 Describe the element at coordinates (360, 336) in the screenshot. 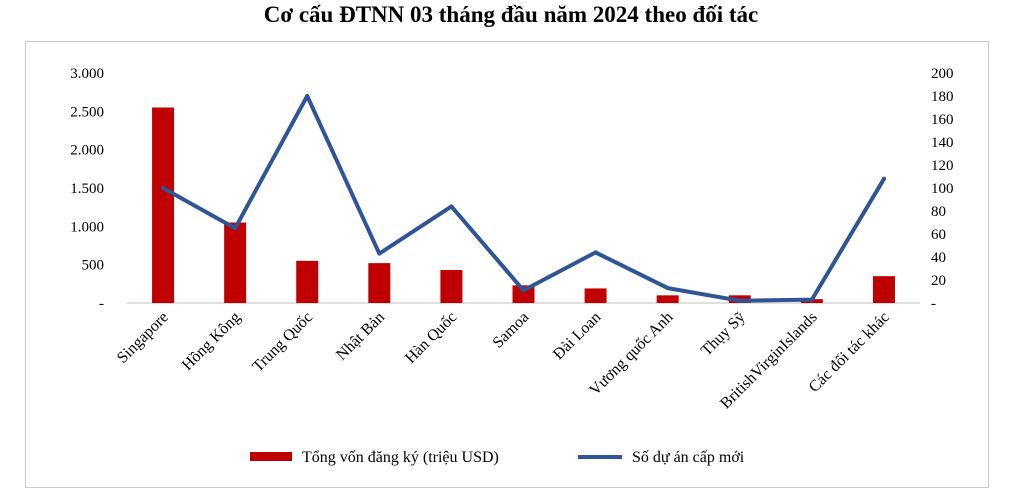

I see `x-category-label: Nhật Bản` at that location.